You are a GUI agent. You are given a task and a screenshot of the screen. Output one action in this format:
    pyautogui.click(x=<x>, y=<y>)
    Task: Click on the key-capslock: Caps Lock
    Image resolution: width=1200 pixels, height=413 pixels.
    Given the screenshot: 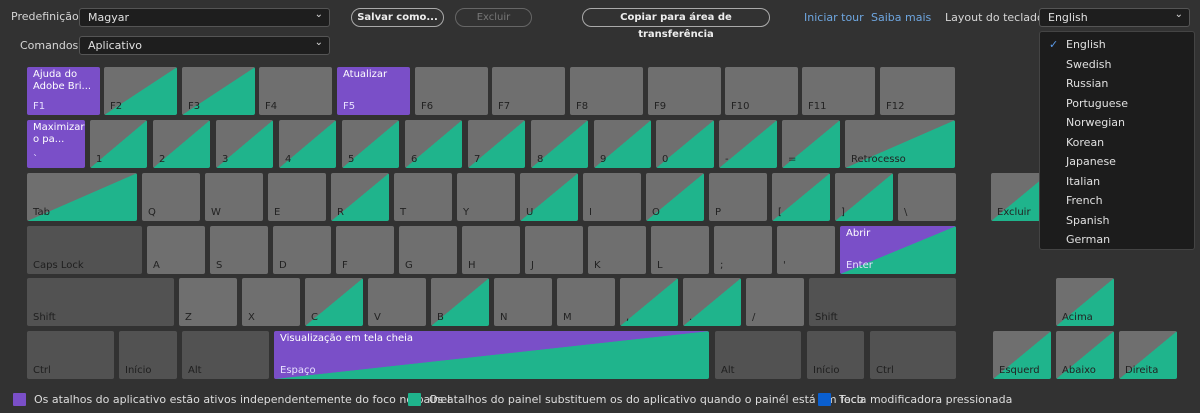 What is the action you would take?
    pyautogui.click(x=84, y=250)
    